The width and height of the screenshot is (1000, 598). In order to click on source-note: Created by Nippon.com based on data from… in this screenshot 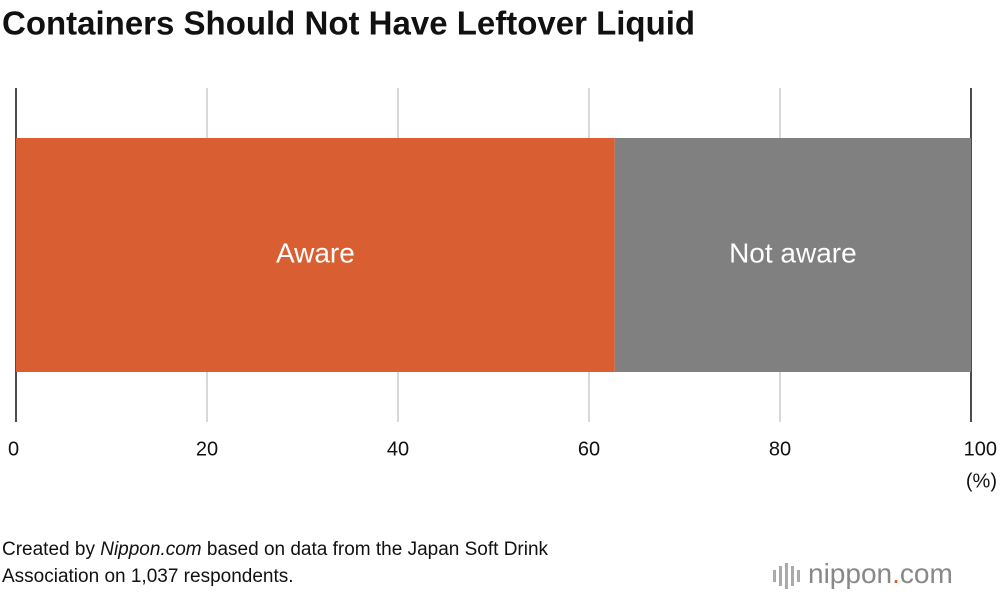, I will do `click(275, 549)`.